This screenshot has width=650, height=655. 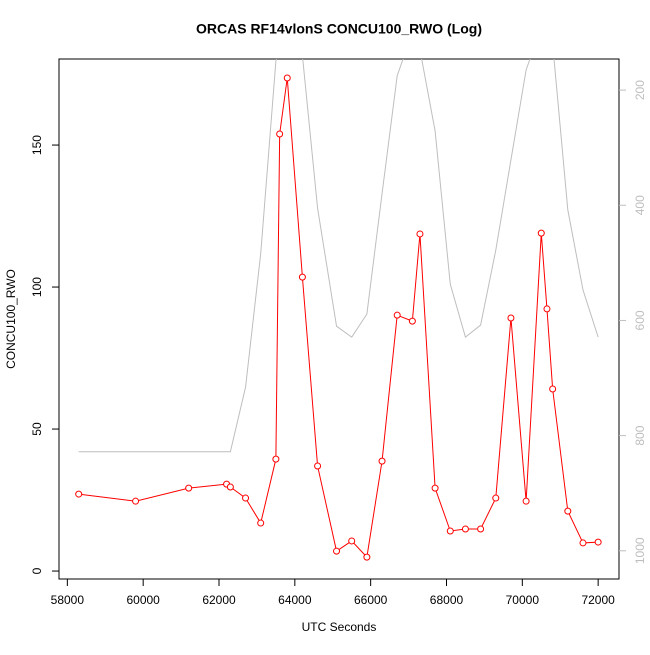 I want to click on x-tick-label: 66000, so click(x=371, y=600).